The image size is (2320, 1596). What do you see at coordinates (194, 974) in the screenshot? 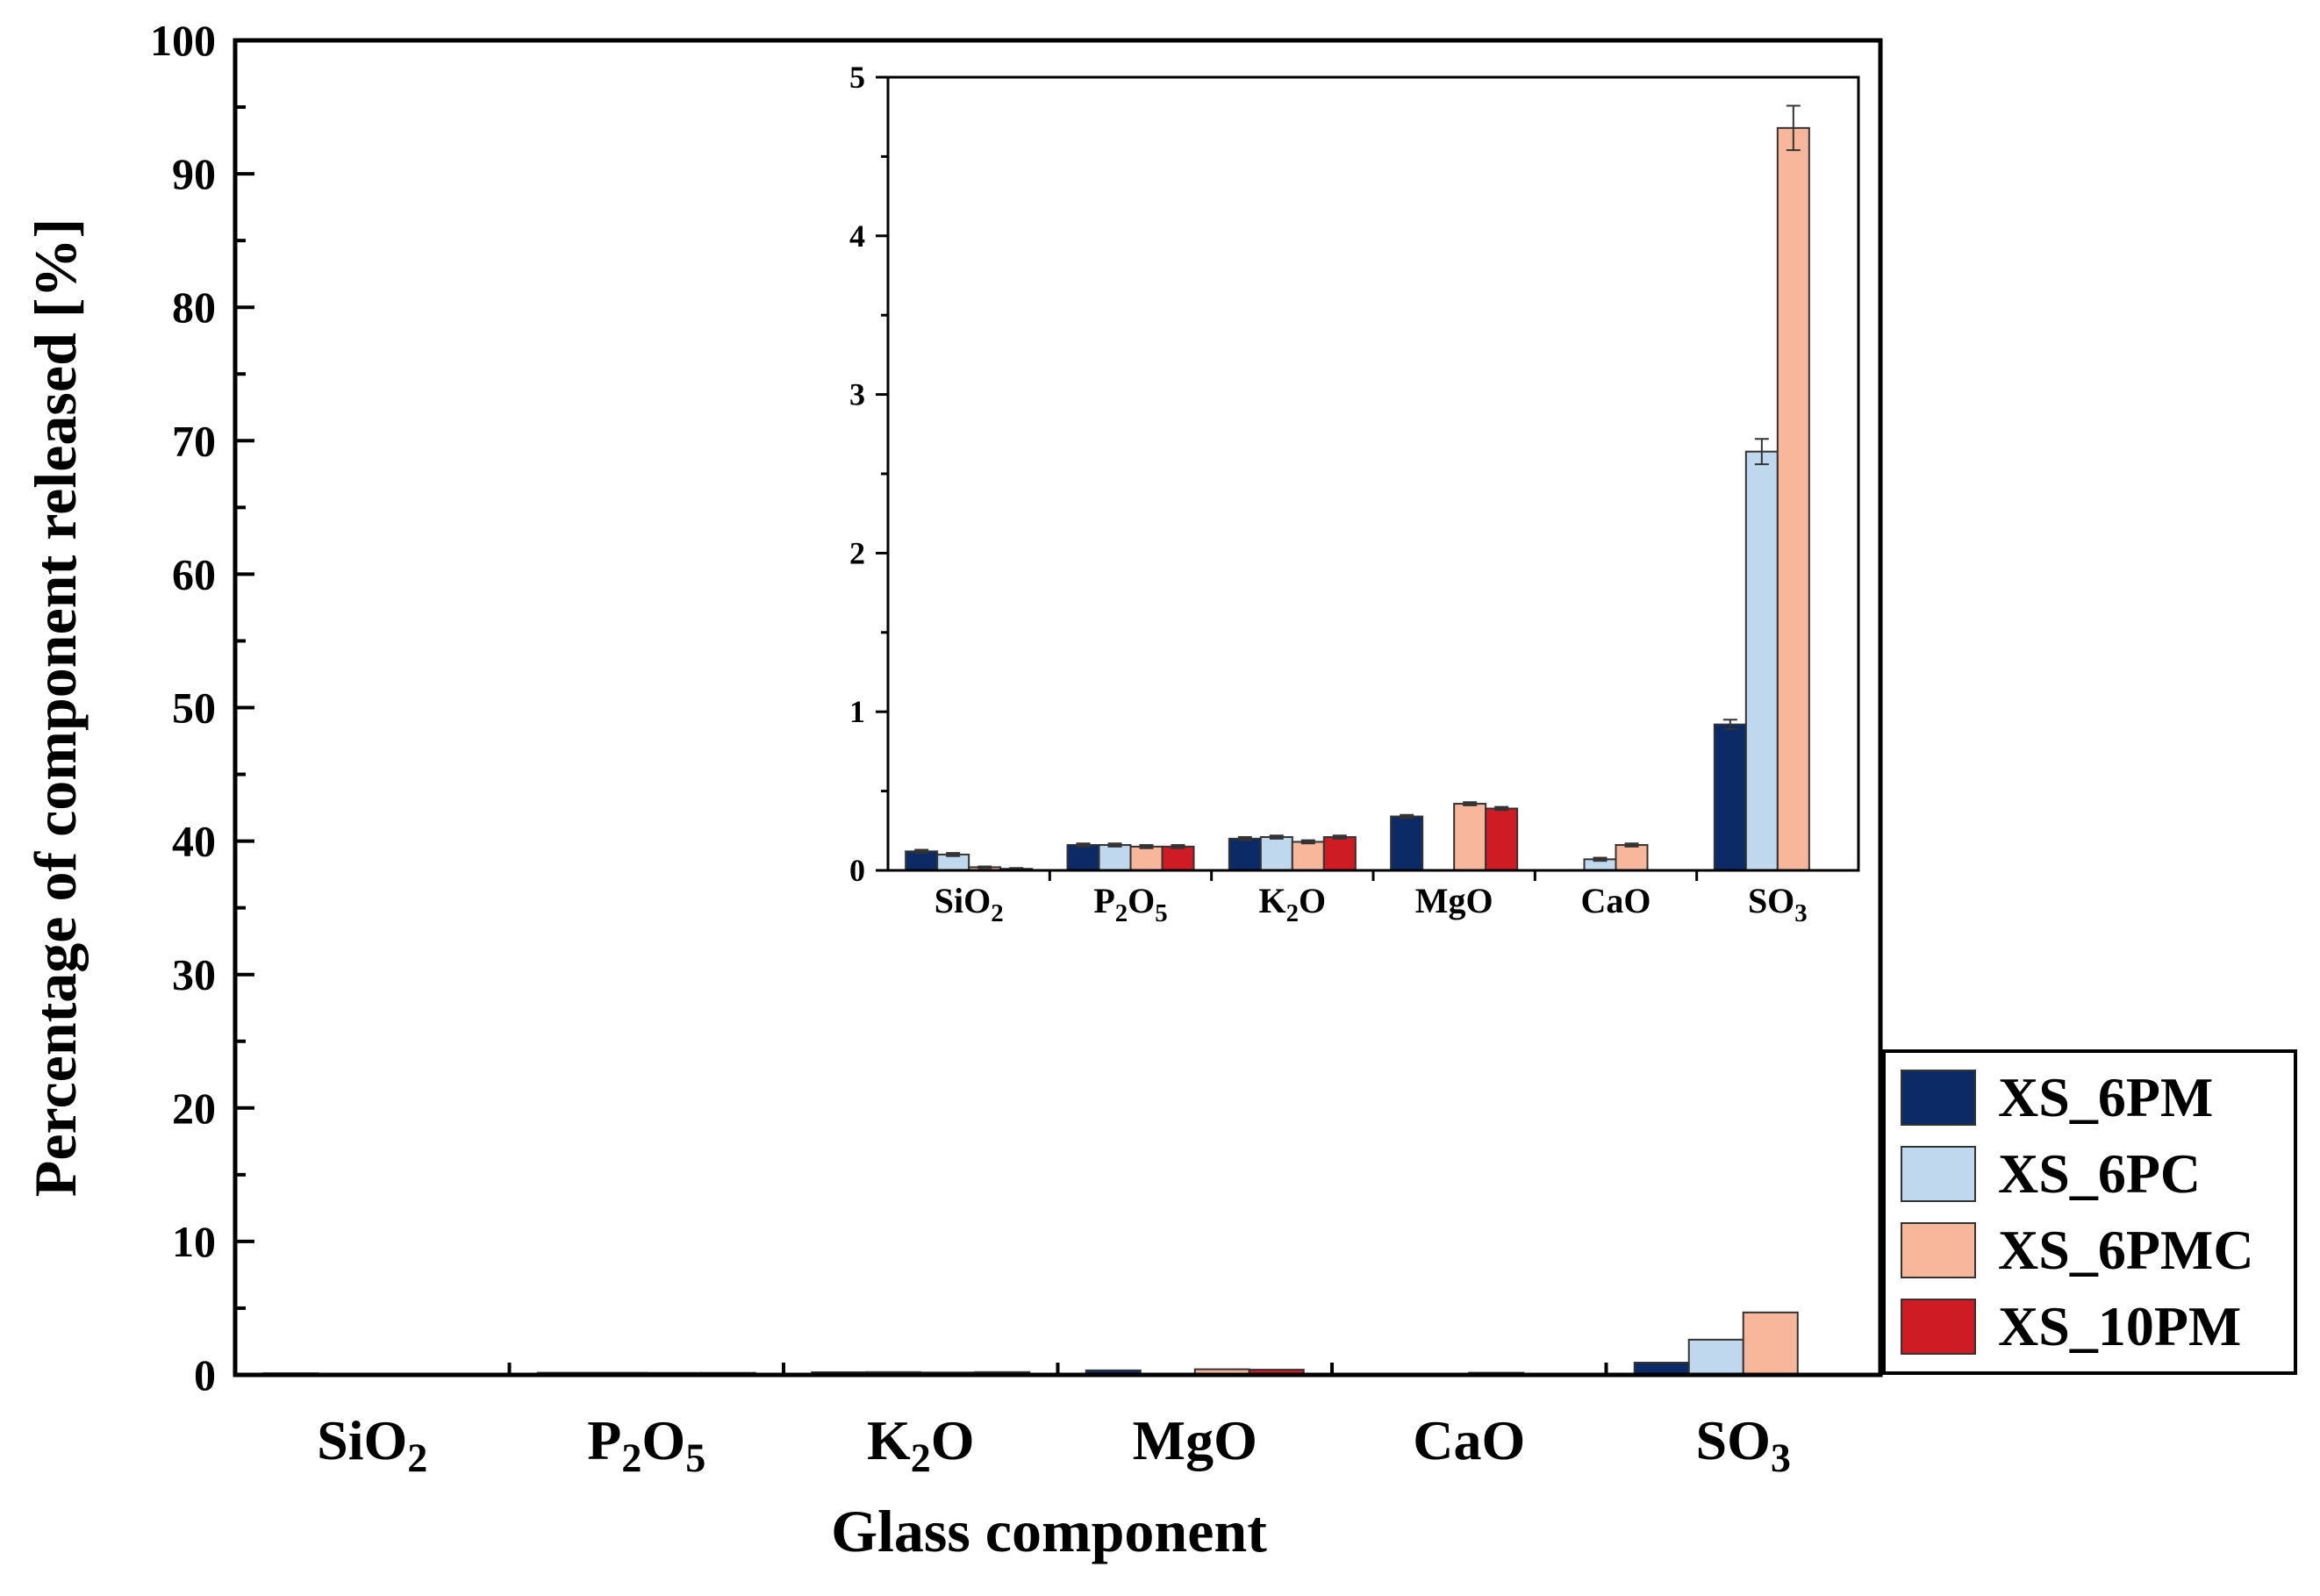
I see `main-y-tick-label: 30` at bounding box center [194, 974].